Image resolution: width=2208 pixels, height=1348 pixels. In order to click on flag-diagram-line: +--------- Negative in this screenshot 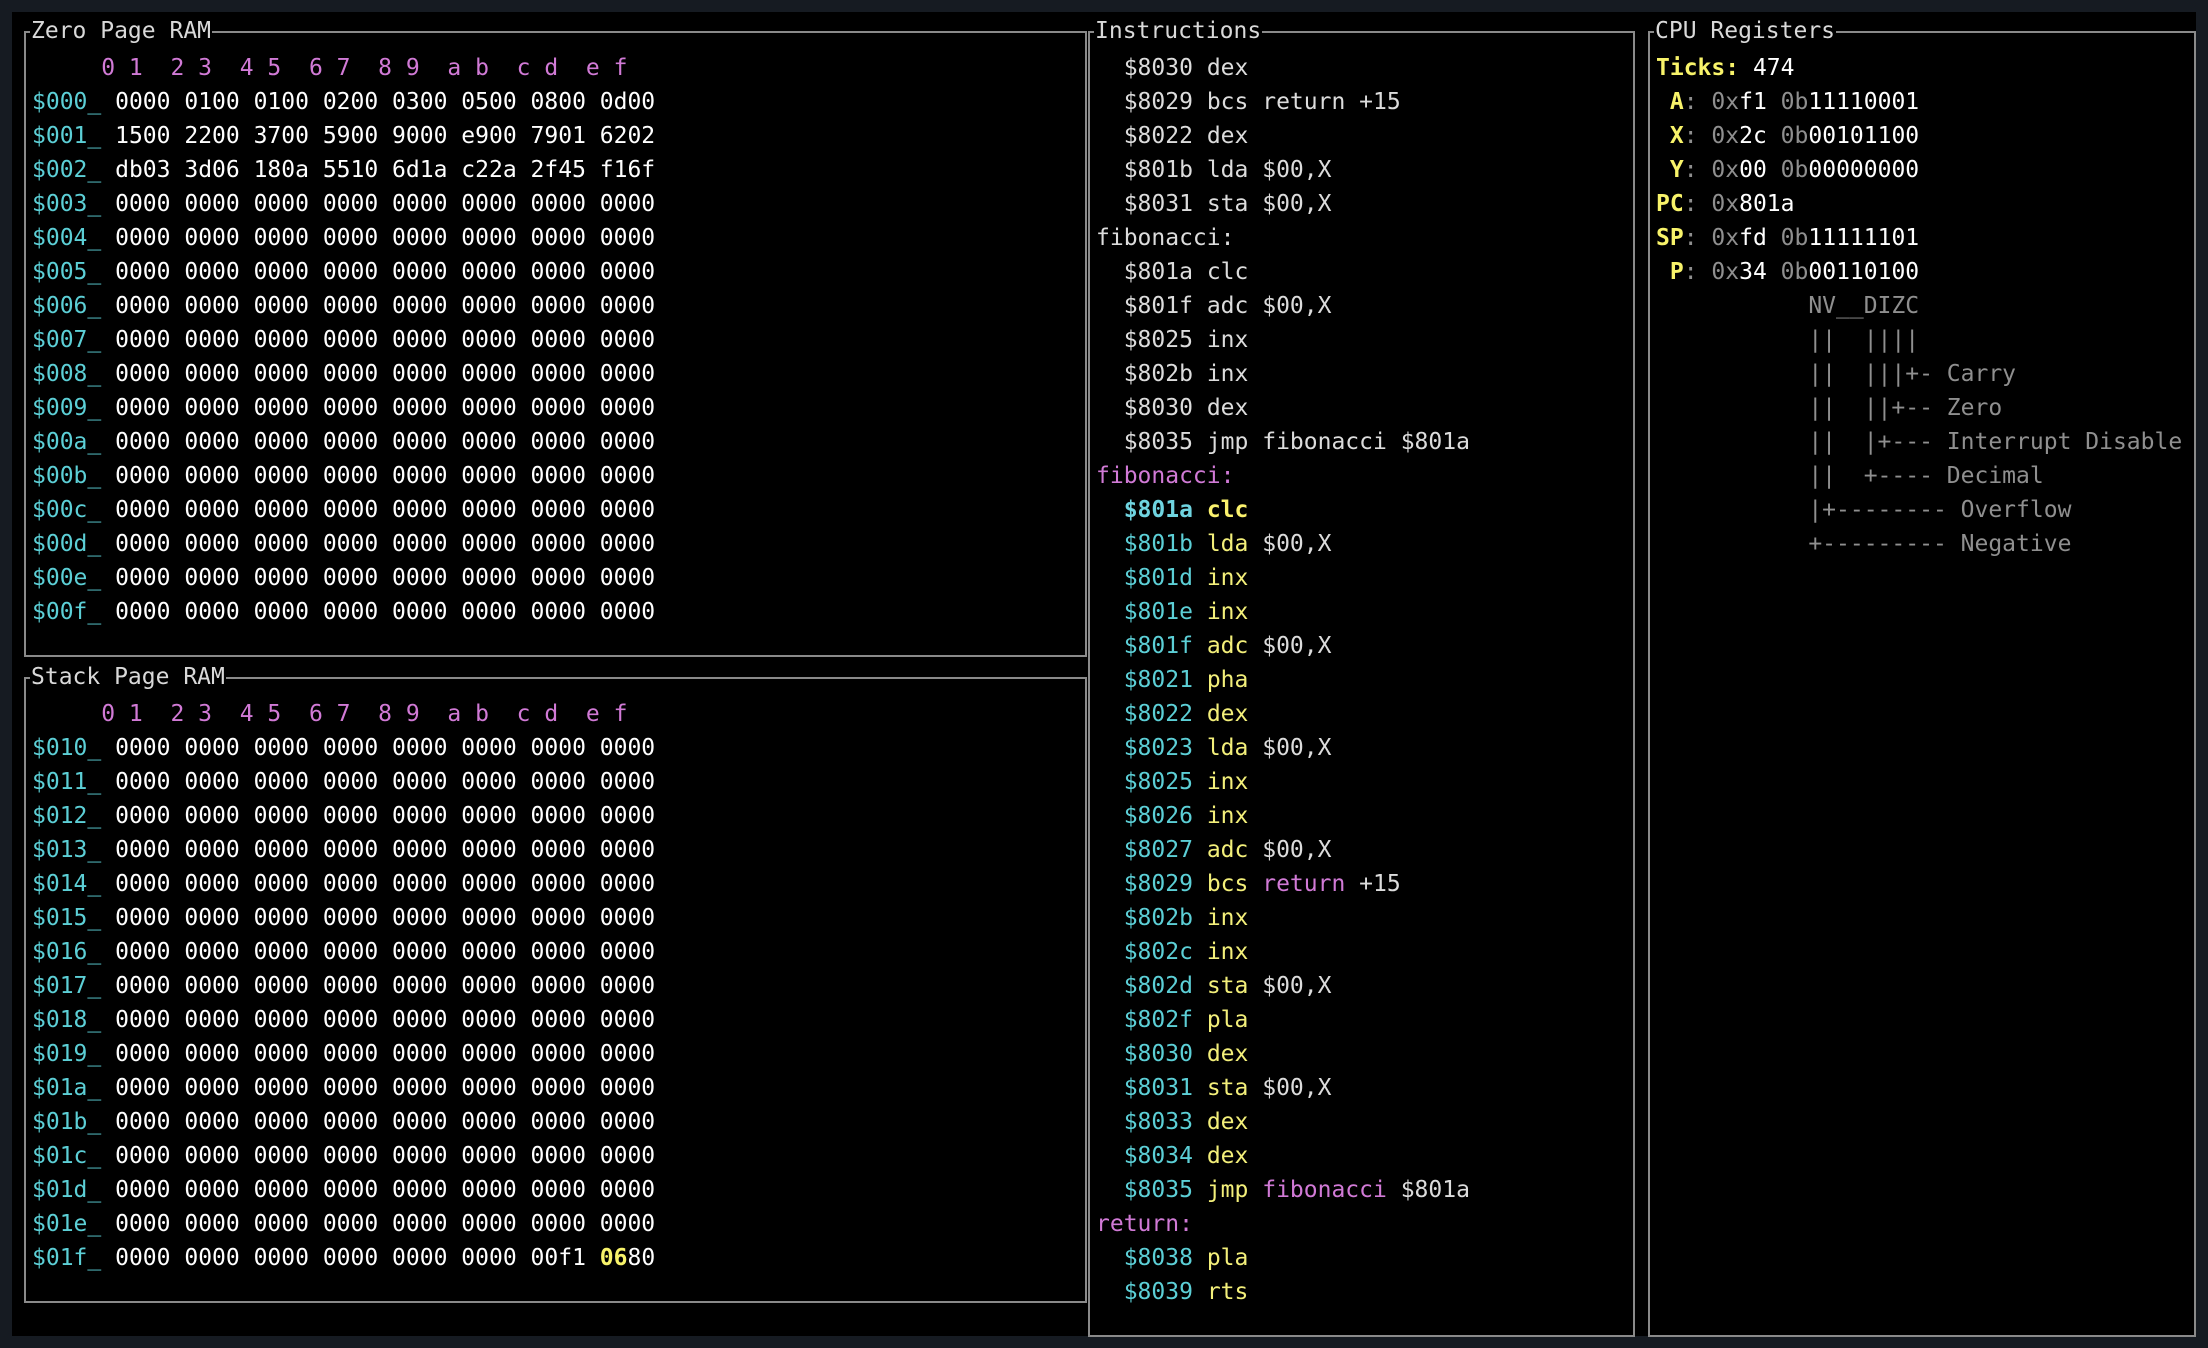, I will do `click(1919, 544)`.